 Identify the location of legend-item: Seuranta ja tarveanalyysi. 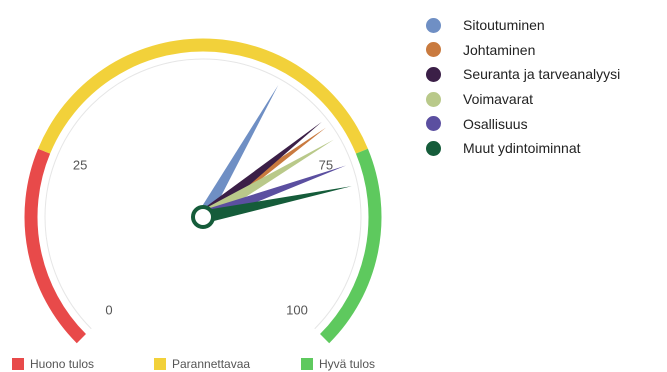
(523, 74).